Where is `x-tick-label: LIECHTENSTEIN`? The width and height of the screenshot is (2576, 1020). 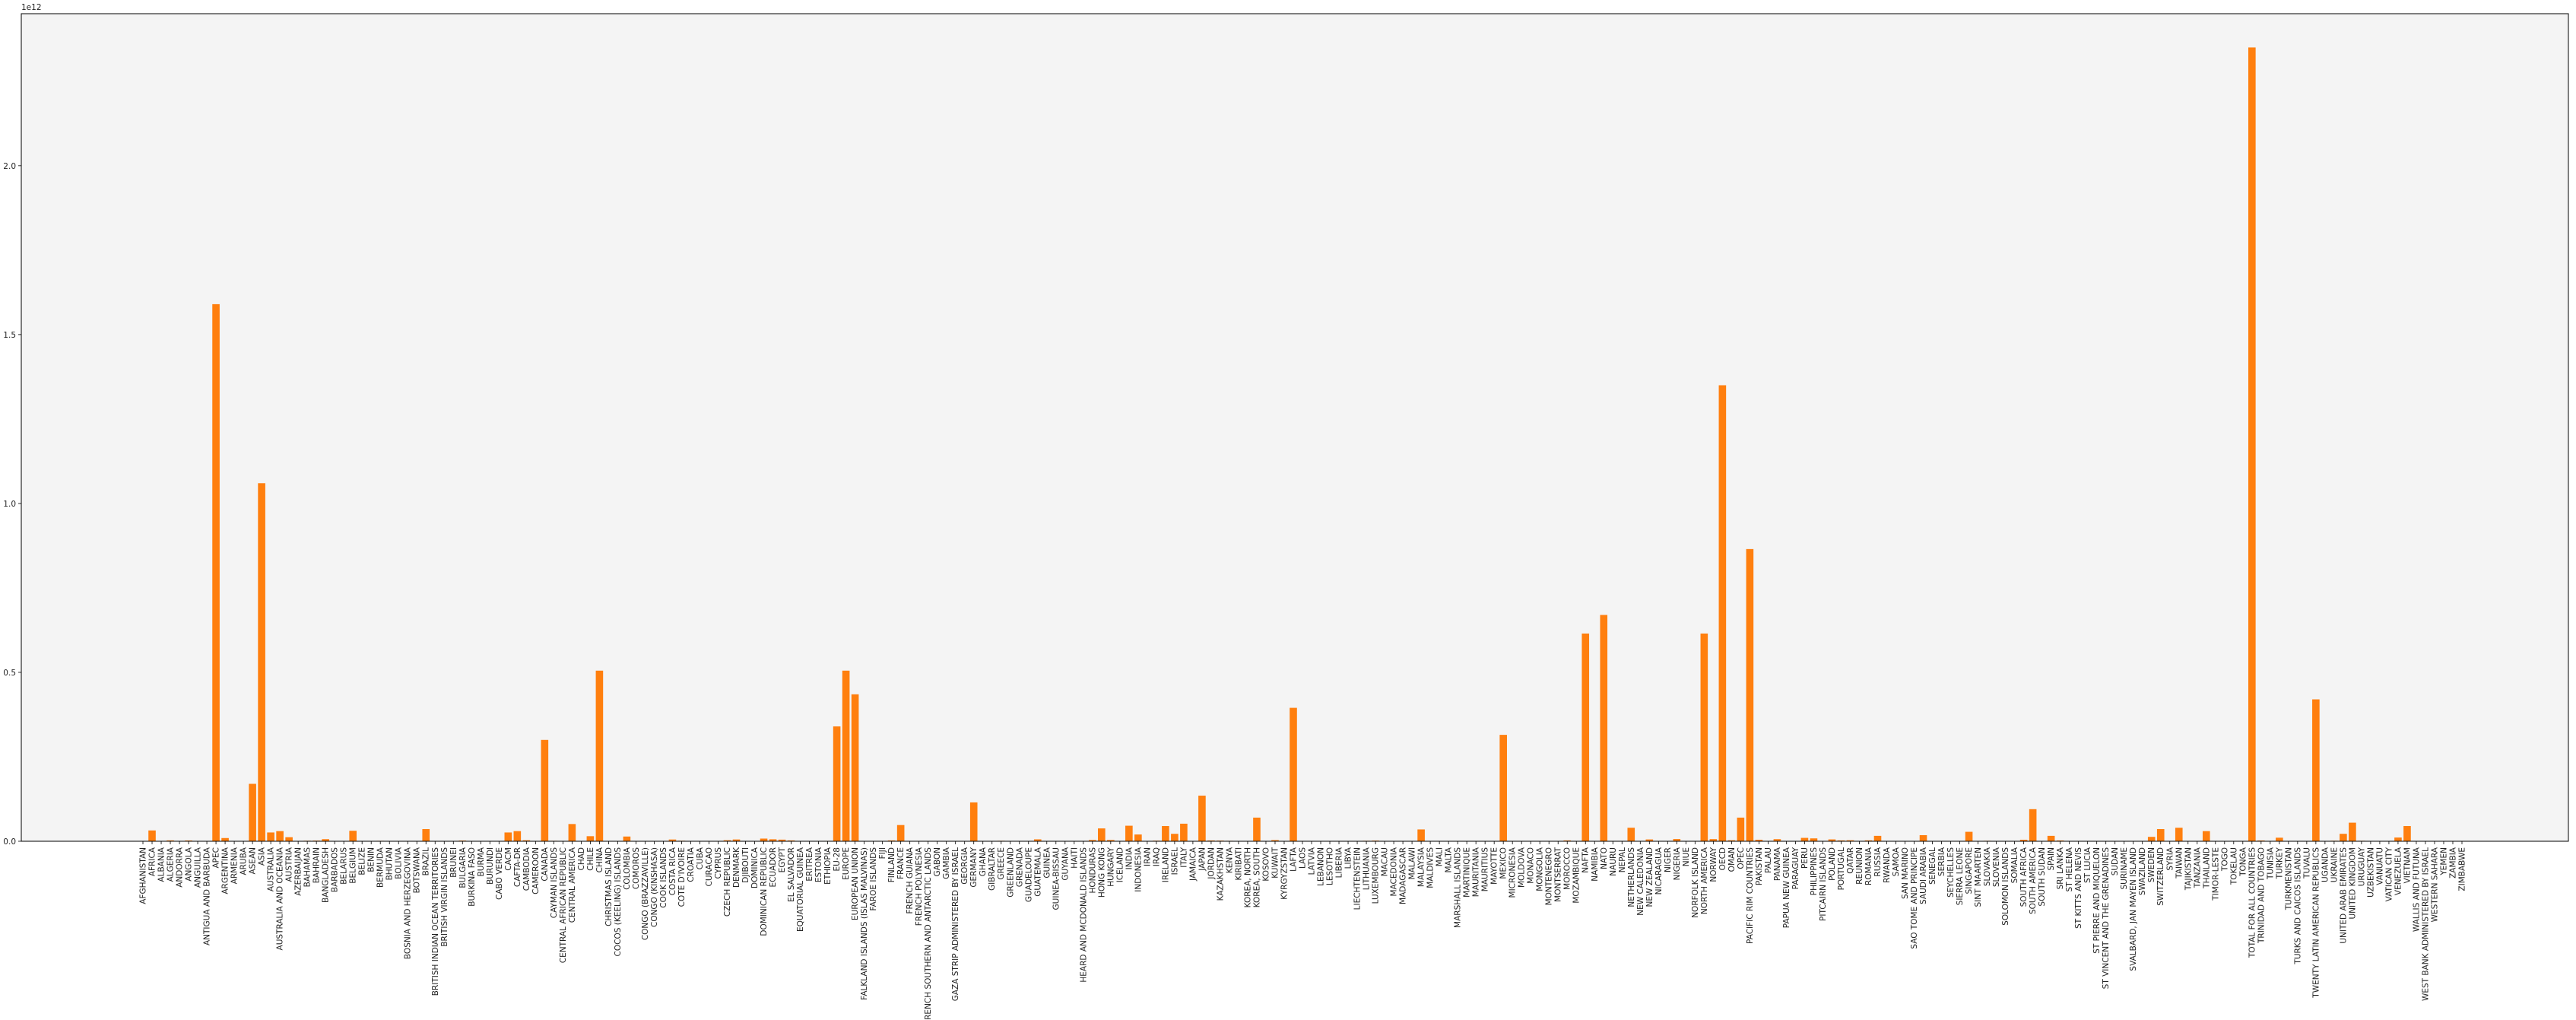
x-tick-label: LIECHTENSTEIN is located at coordinates (1358, 878).